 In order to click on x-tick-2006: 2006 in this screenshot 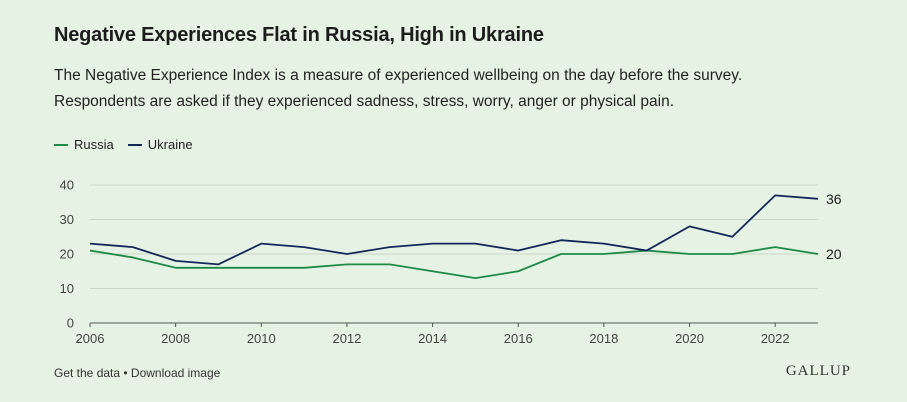, I will do `click(90, 338)`.